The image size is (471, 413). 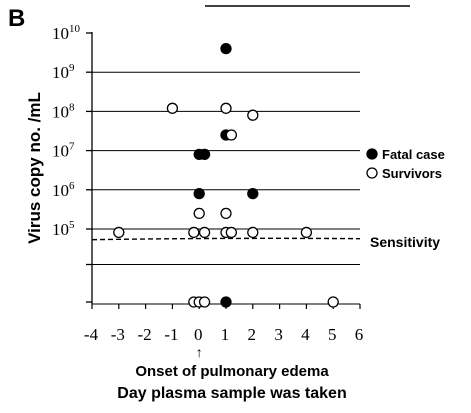 I want to click on x-tick-label: 0, so click(x=198, y=334).